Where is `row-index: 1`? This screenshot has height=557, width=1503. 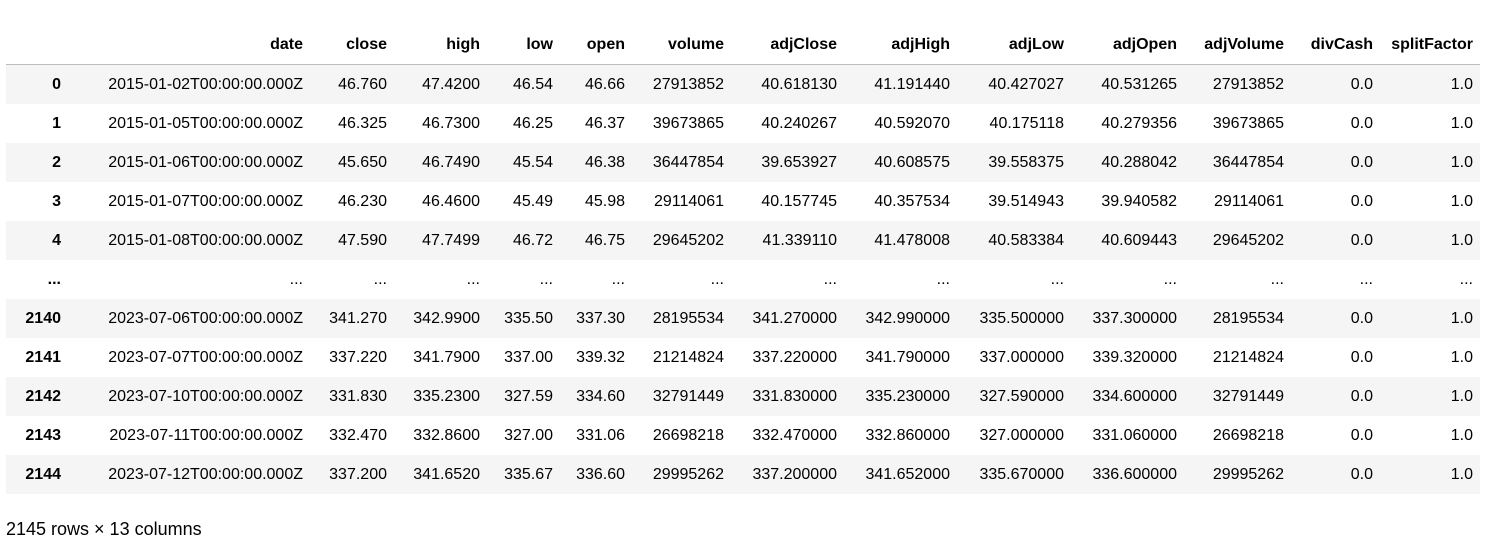
row-index: 1 is located at coordinates (56, 123).